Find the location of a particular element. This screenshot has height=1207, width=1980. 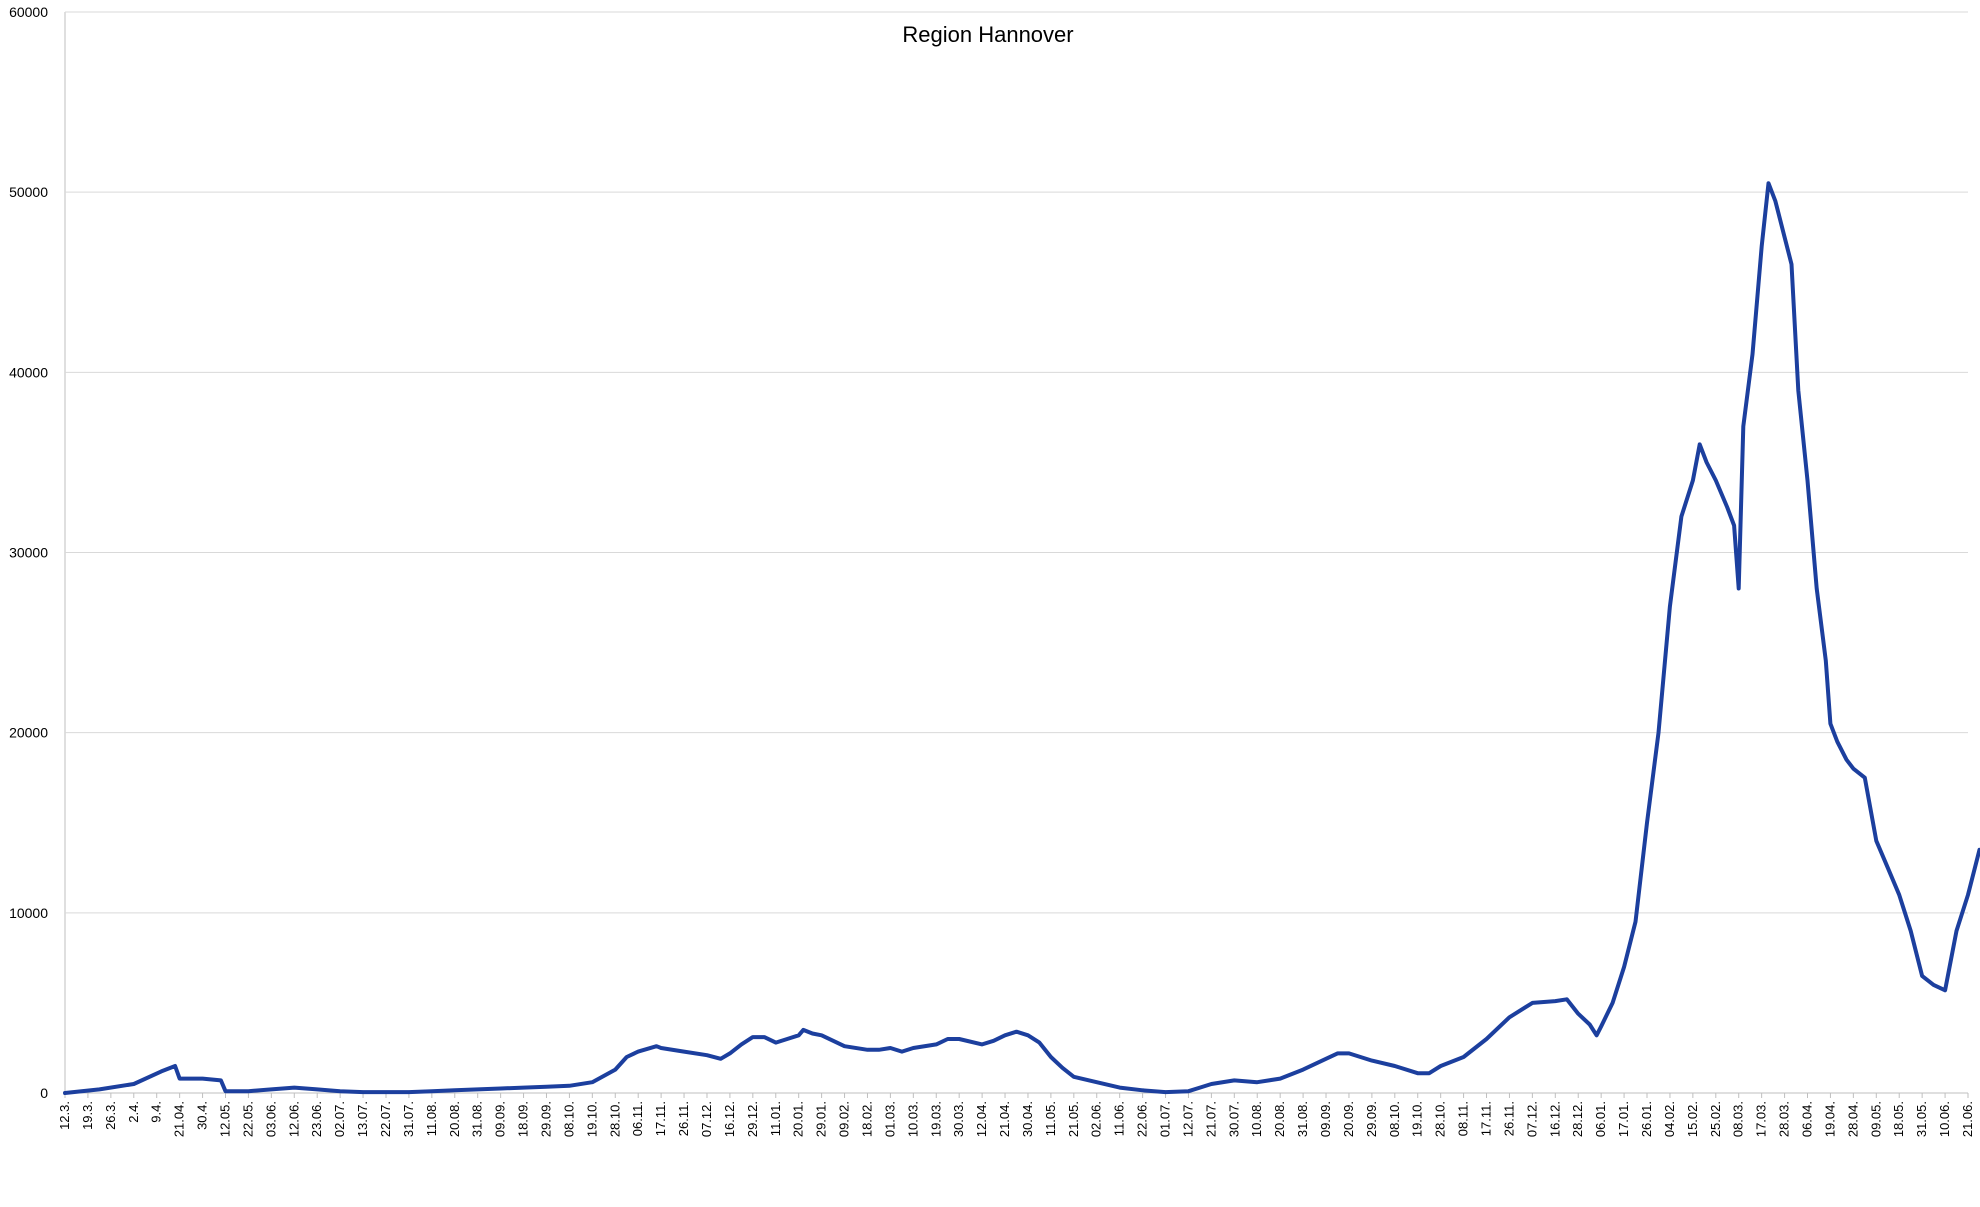

x-tick-label: 10.06. is located at coordinates (1944, 1119).